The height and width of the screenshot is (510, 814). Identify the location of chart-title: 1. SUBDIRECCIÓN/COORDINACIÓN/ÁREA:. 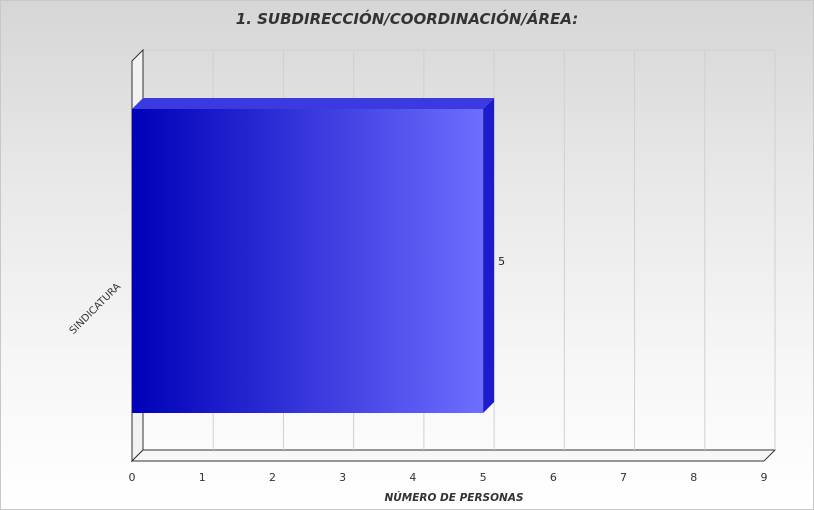
(407, 19).